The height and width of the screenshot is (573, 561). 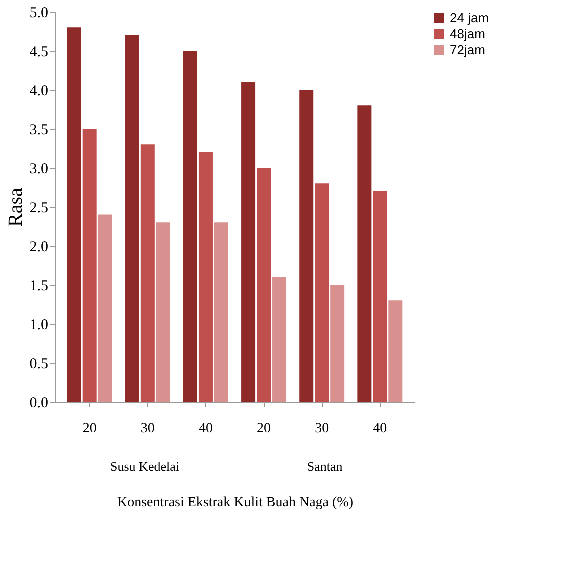 I want to click on text: Santan, so click(x=325, y=466).